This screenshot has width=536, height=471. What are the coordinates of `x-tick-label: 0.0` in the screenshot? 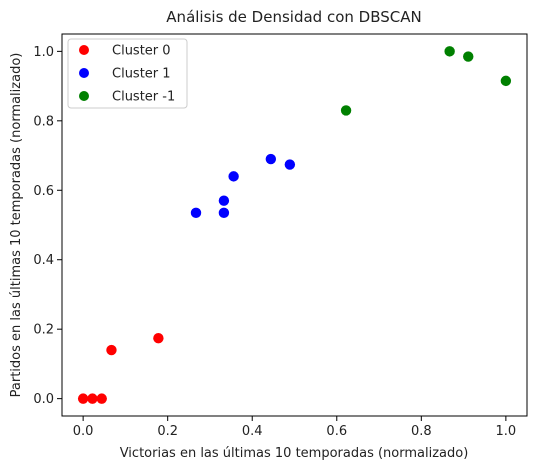 It's located at (83, 431).